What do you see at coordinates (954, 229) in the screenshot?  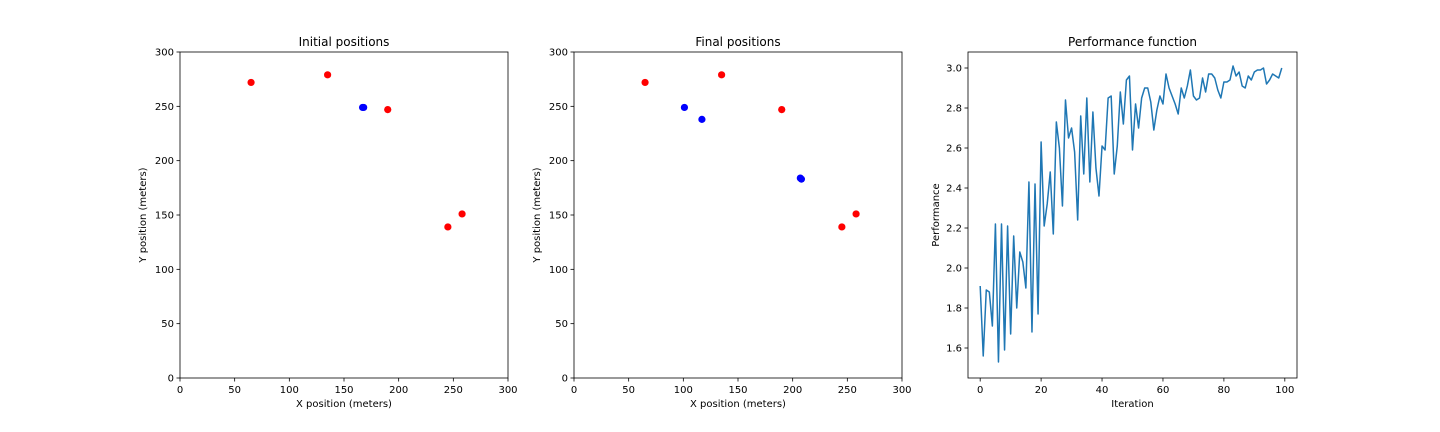 I see `chart-3-ytick-label-4: 2.2` at bounding box center [954, 229].